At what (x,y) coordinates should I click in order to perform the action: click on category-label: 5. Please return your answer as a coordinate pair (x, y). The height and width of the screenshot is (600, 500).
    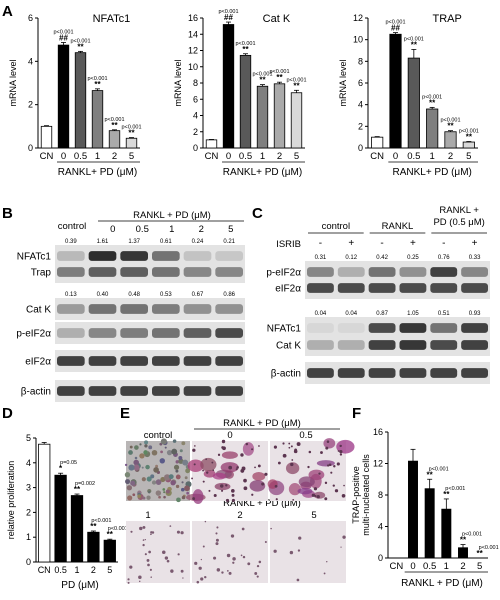
    Looking at the image, I should click on (468, 156).